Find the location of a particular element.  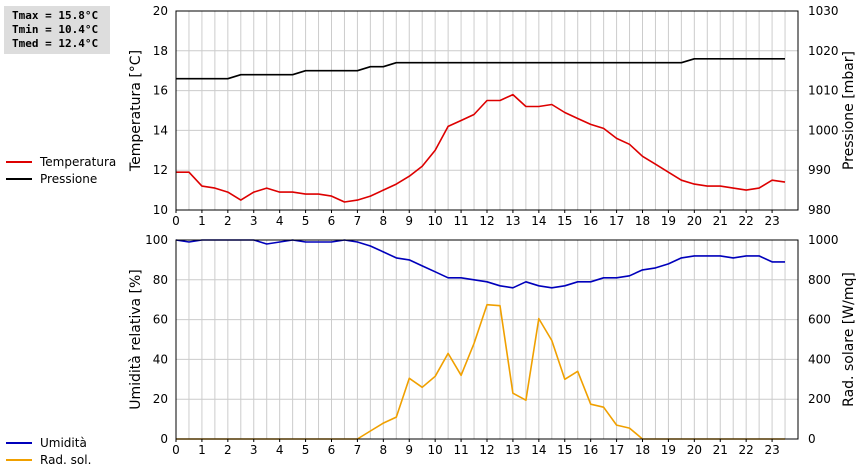

legend-swatch-pressione is located at coordinates (19, 178).